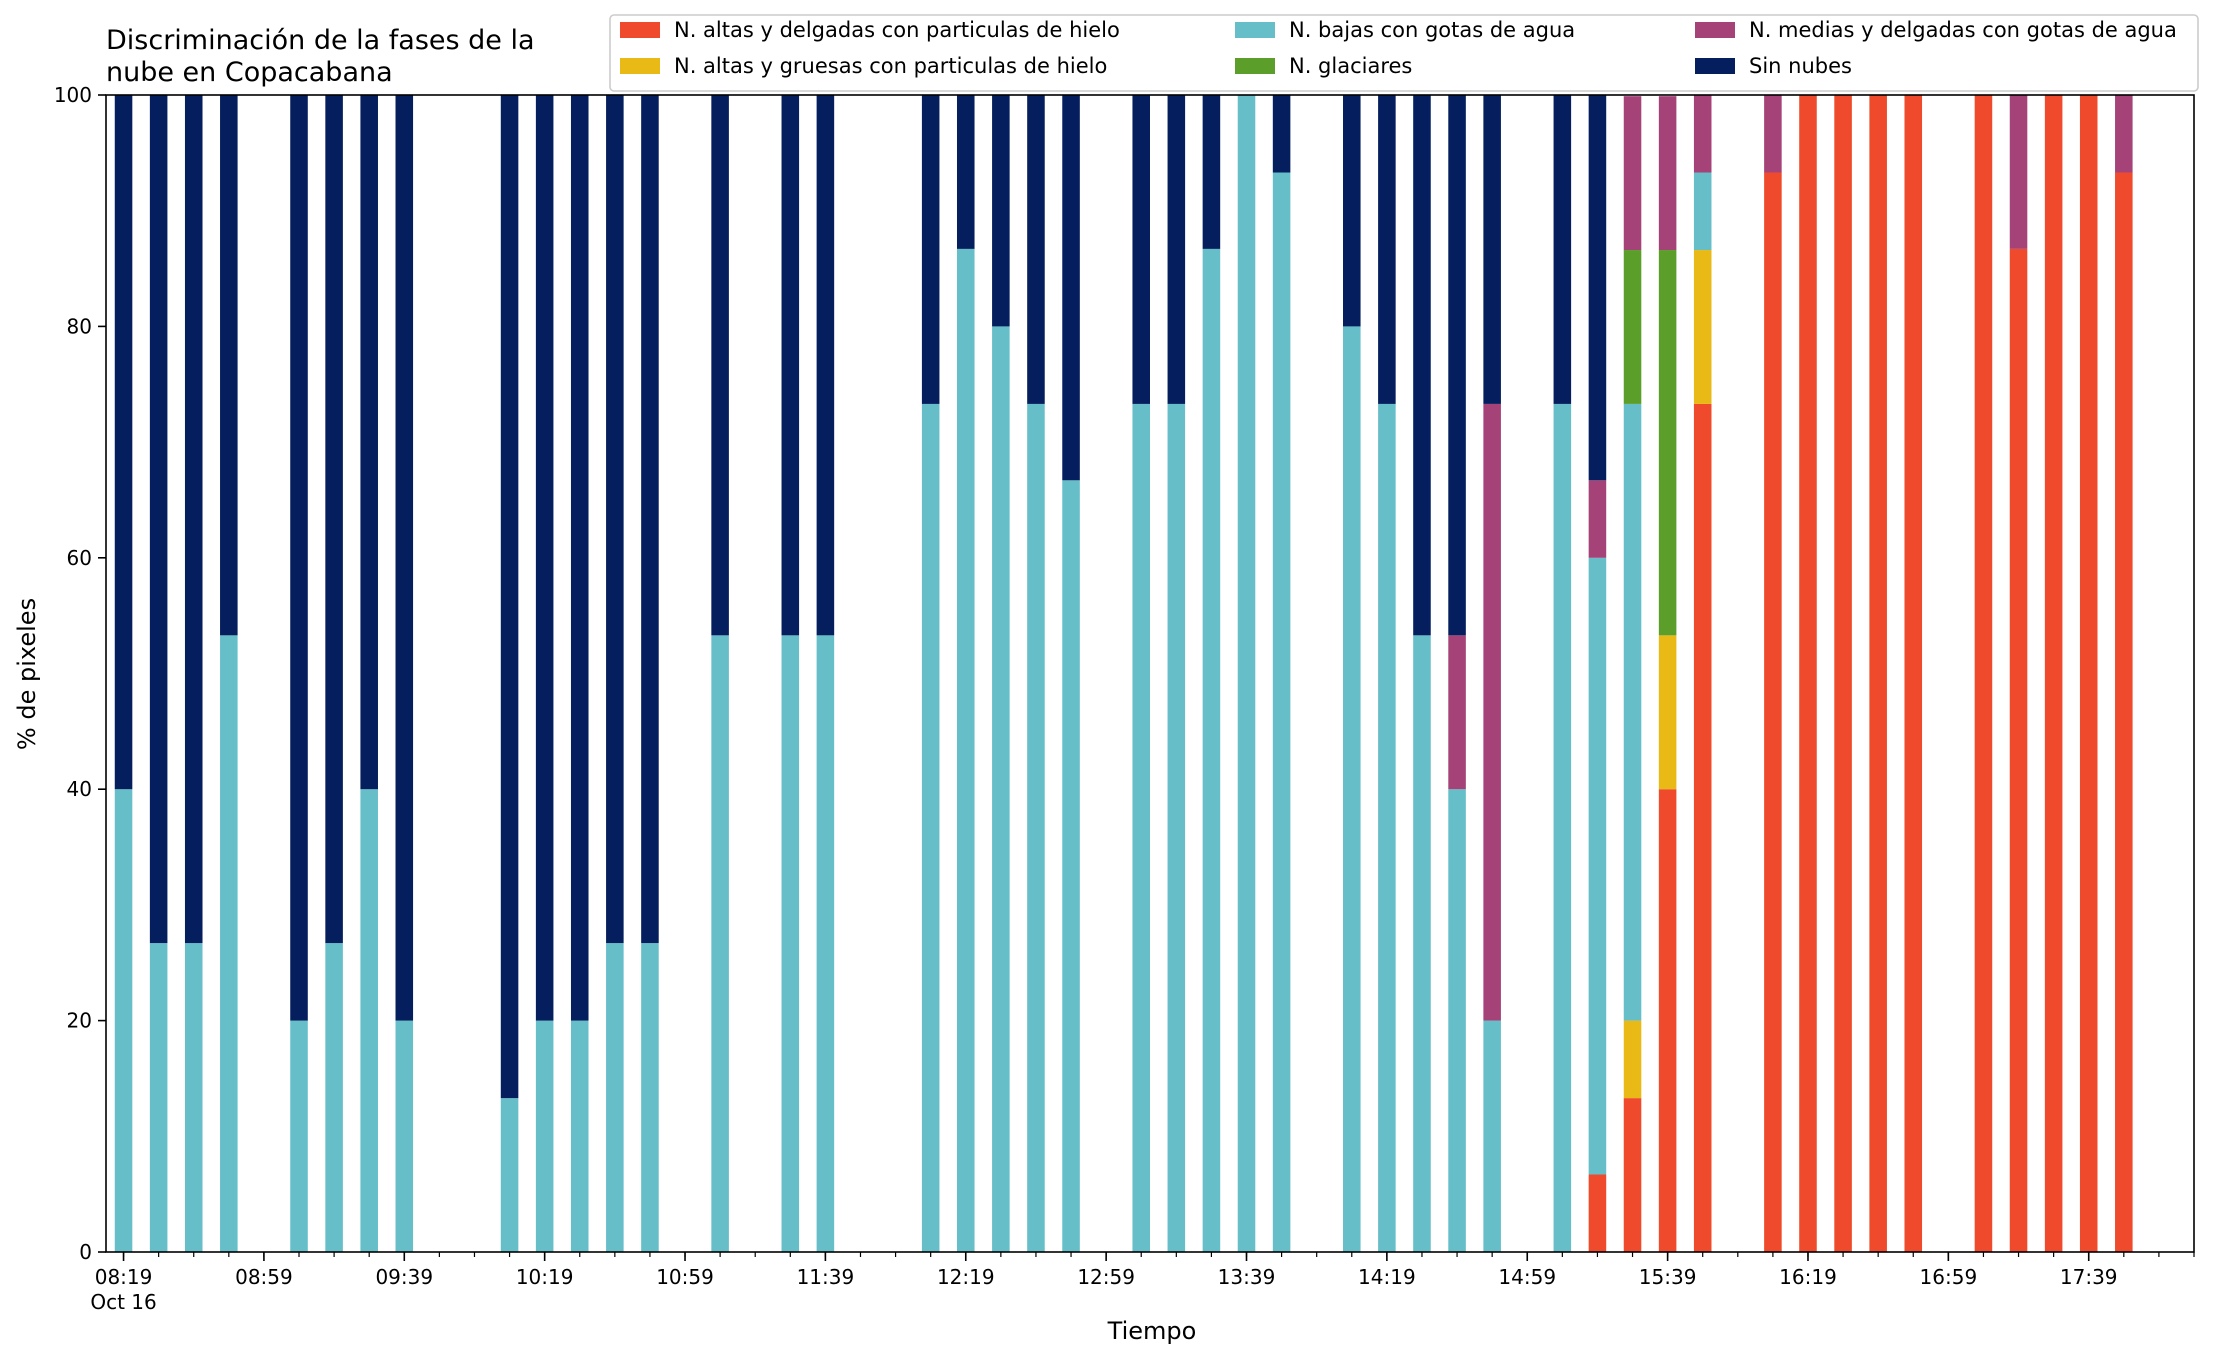 This screenshot has height=1355, width=2216. I want to click on legend-label: N. bajas con gotas de agua, so click(1432, 30).